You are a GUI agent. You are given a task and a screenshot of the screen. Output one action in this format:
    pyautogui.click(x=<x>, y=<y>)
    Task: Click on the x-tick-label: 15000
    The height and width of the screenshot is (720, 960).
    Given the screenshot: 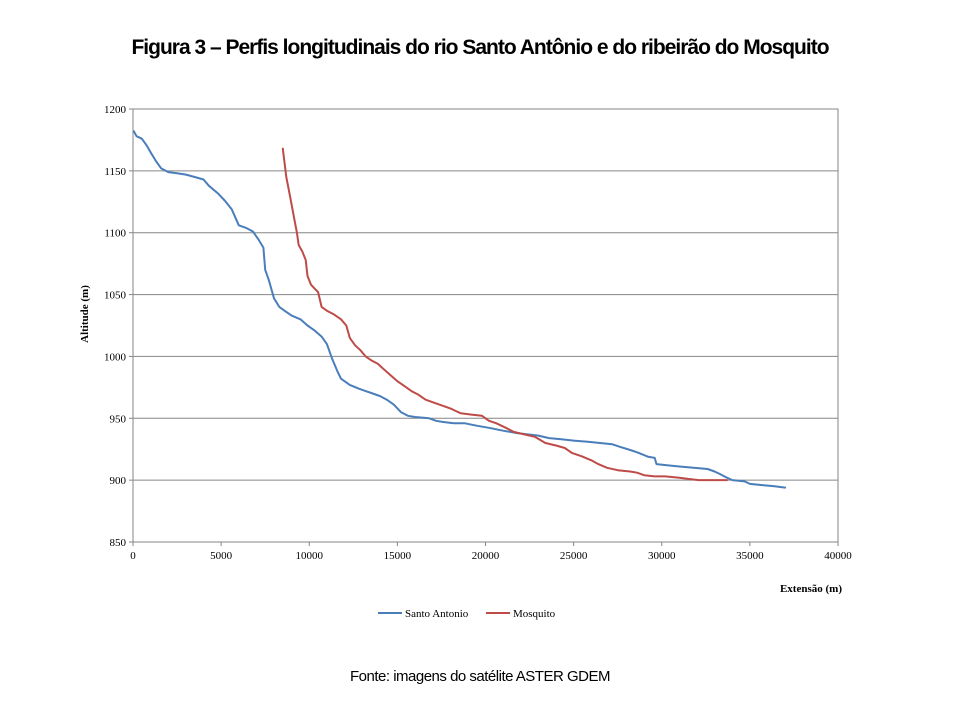 What is the action you would take?
    pyautogui.click(x=398, y=556)
    